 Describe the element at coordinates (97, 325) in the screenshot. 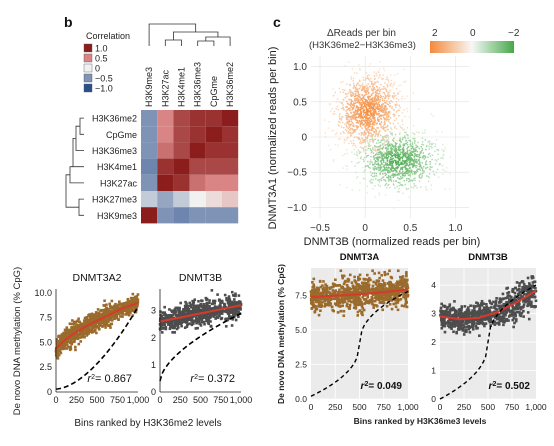

I see `fit-line` at that location.